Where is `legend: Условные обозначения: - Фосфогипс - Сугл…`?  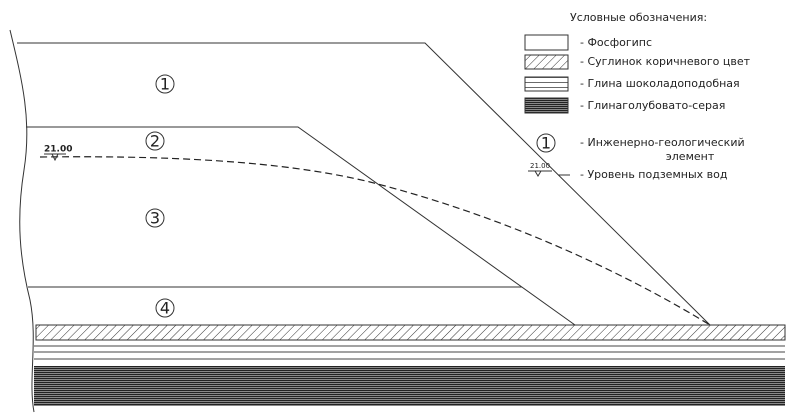
legend: Условные обозначения: - Фосфогипс - Сугл… is located at coordinates (637, 96).